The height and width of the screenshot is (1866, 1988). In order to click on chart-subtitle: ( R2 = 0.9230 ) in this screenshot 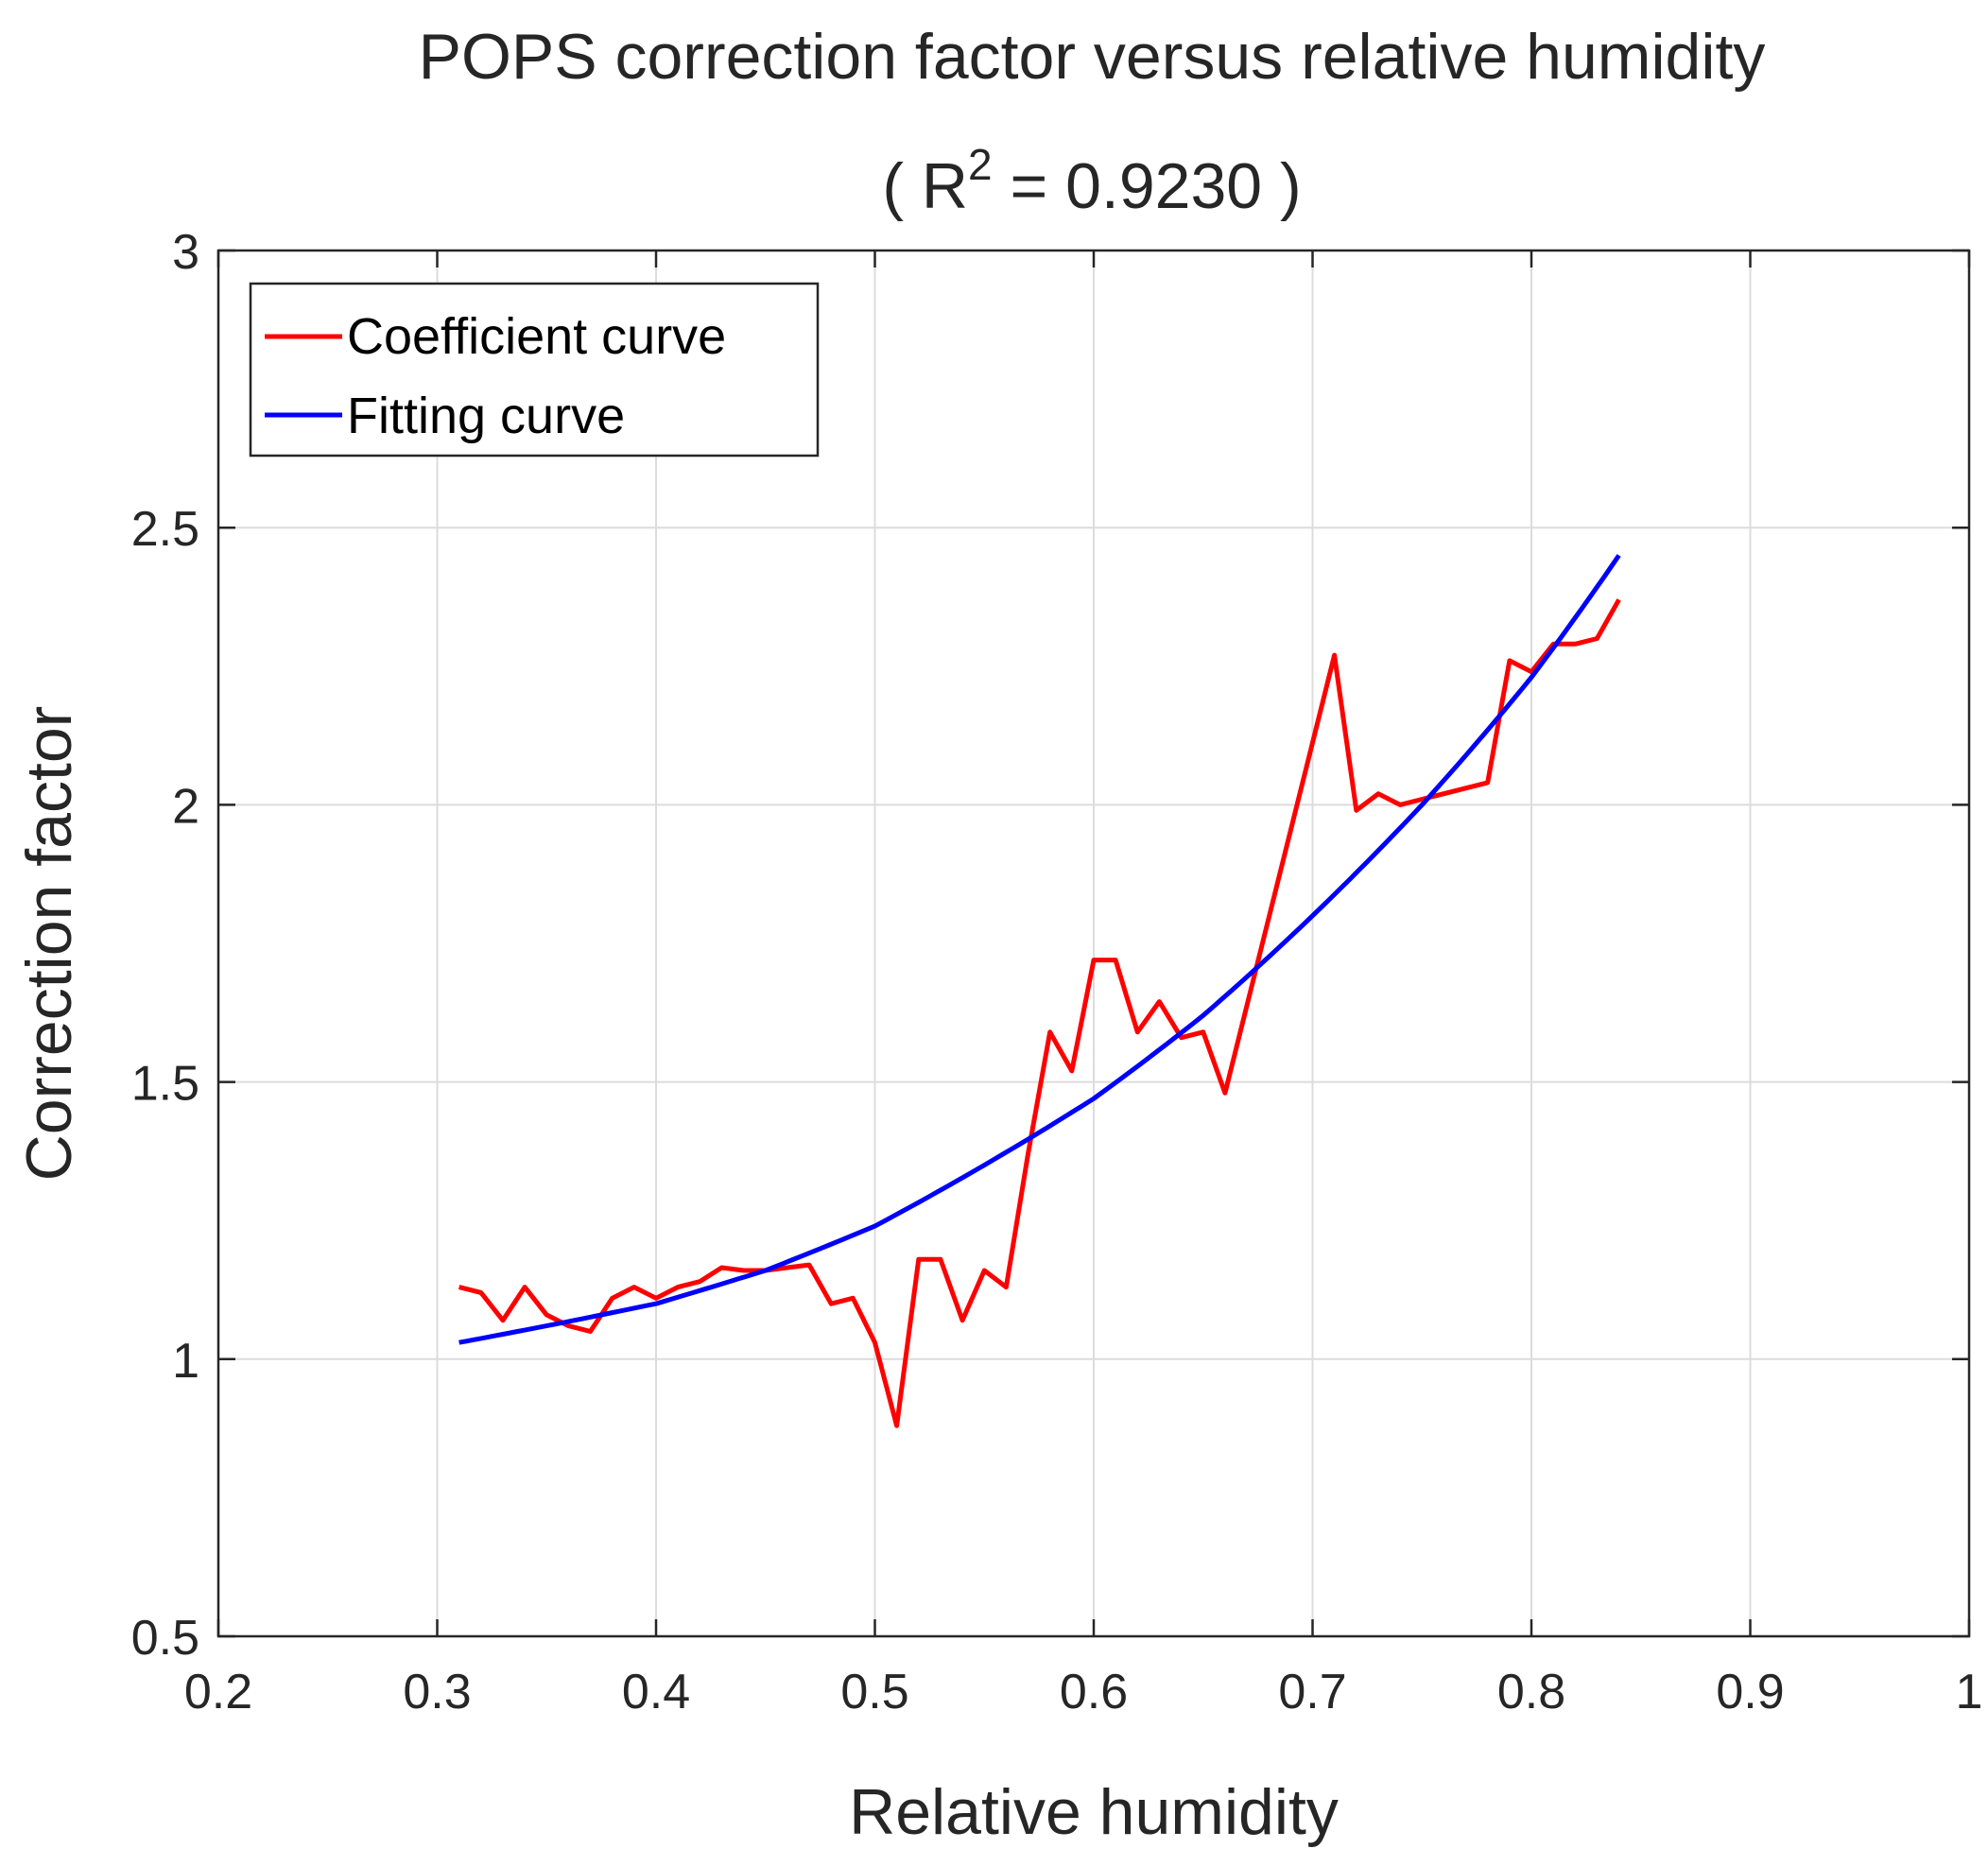, I will do `click(1091, 181)`.